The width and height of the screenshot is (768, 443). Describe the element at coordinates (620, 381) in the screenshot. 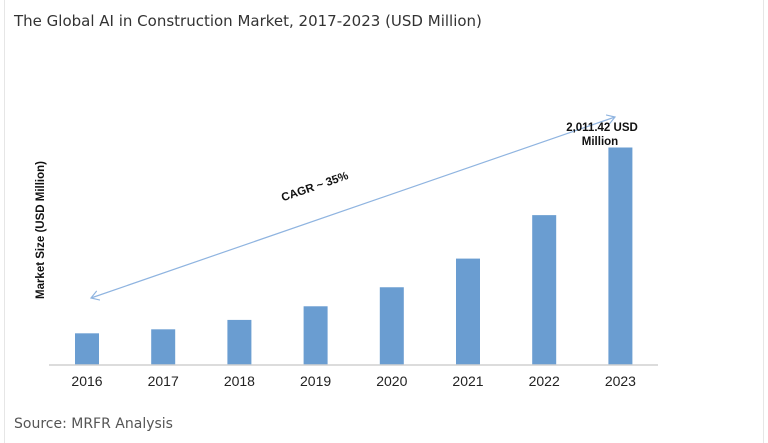

I see `x-tick-label: 2023` at that location.